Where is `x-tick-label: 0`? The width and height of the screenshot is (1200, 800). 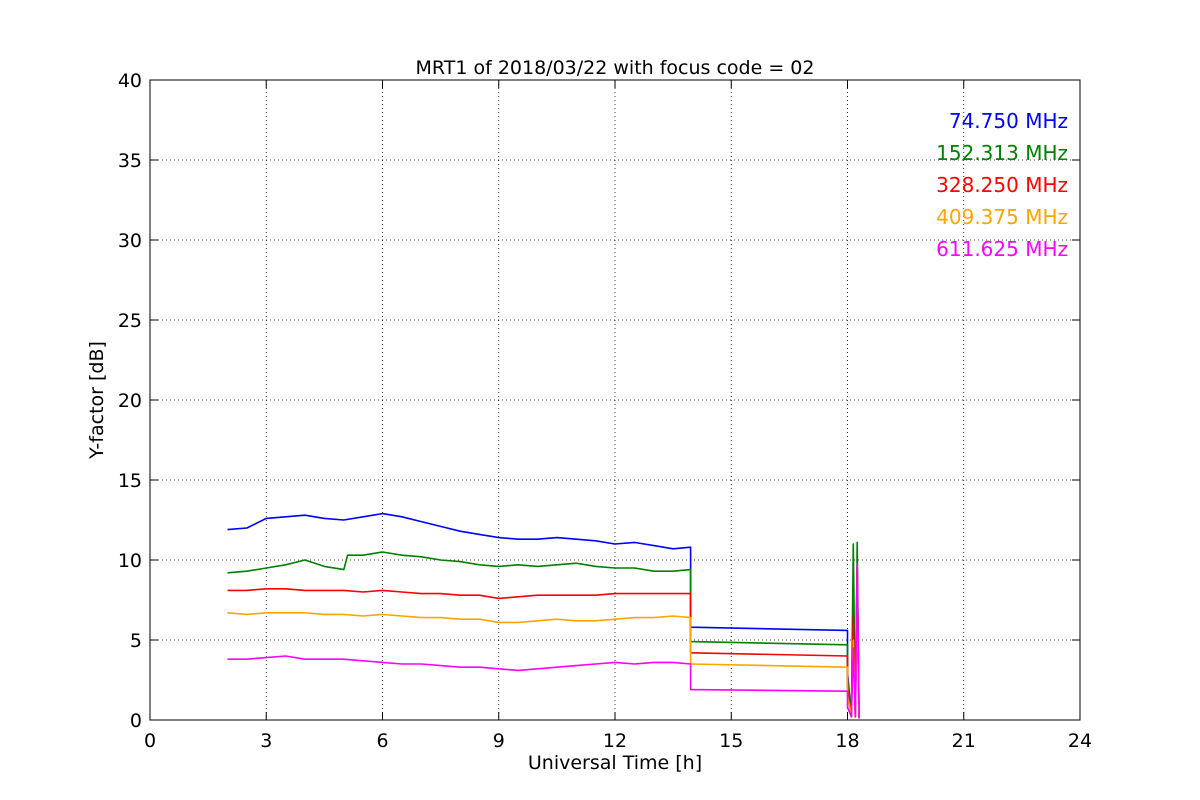 x-tick-label: 0 is located at coordinates (150, 741).